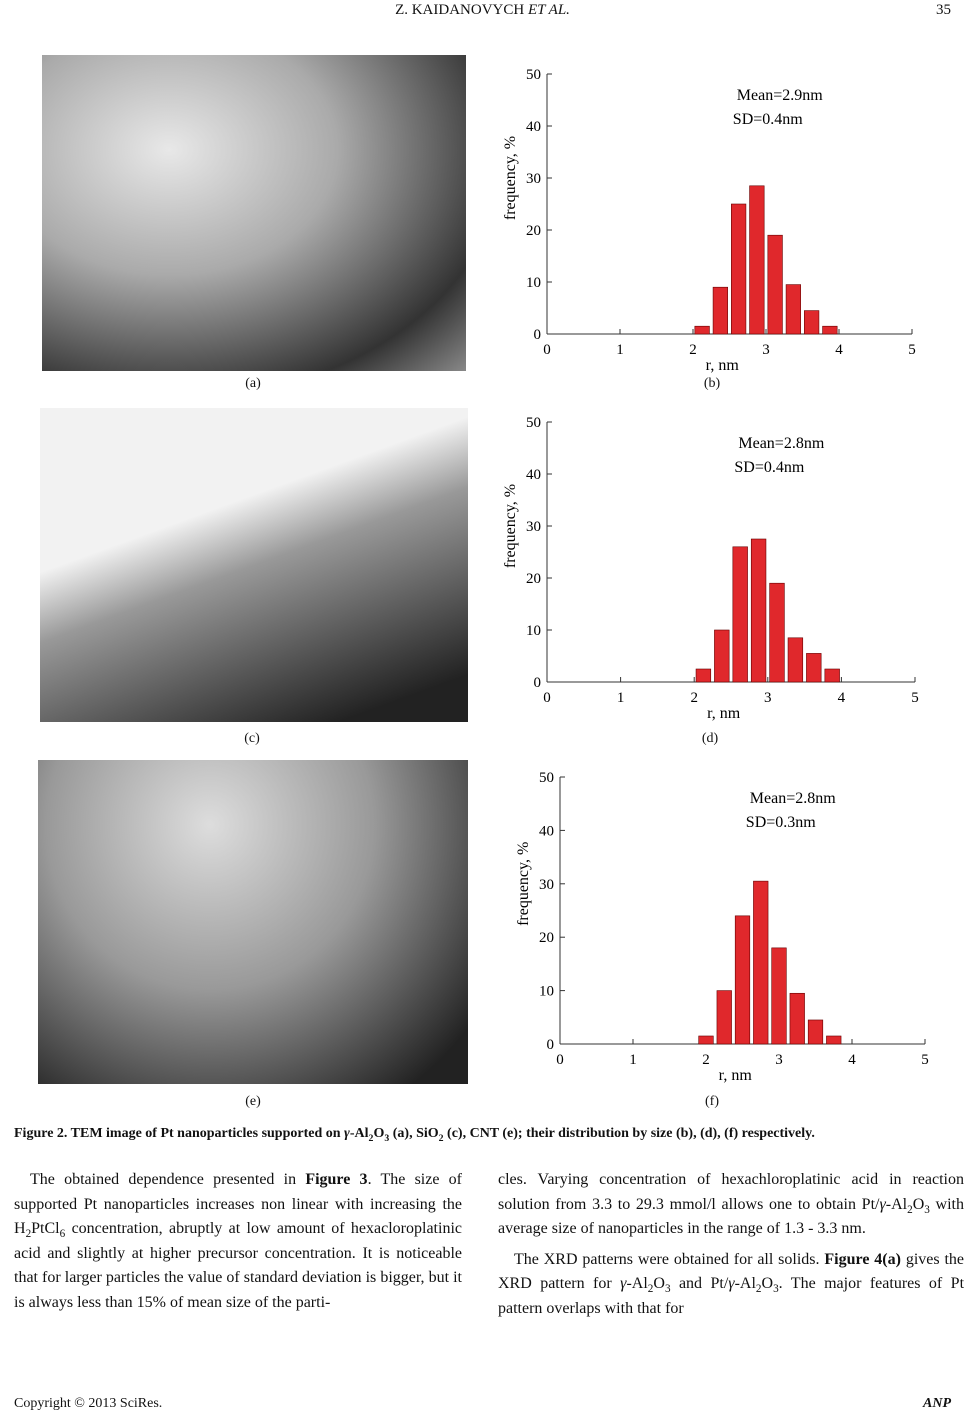 This screenshot has height=1415, width=965. Describe the element at coordinates (780, 95) in the screenshot. I see `annotation: Mean=2.9nm` at that location.